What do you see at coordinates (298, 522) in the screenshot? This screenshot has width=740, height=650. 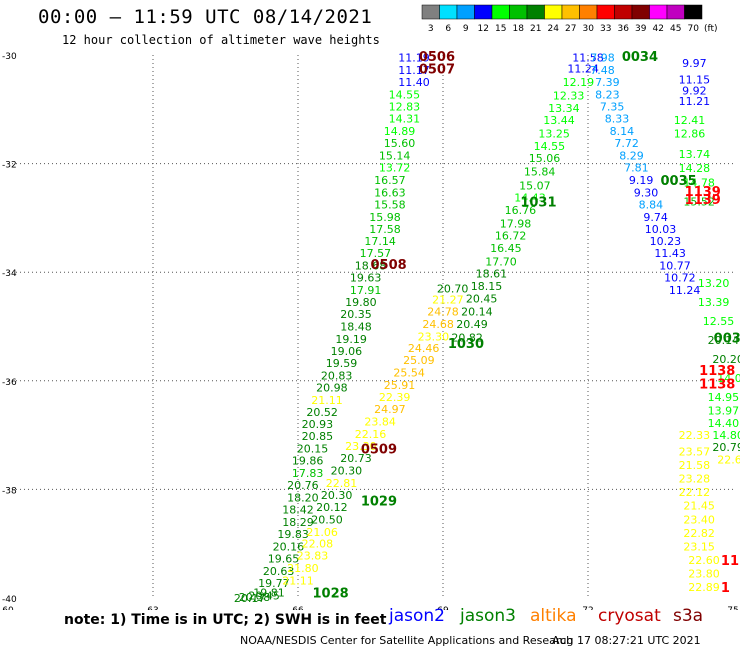 I see `wave-height-label: 18.29` at bounding box center [298, 522].